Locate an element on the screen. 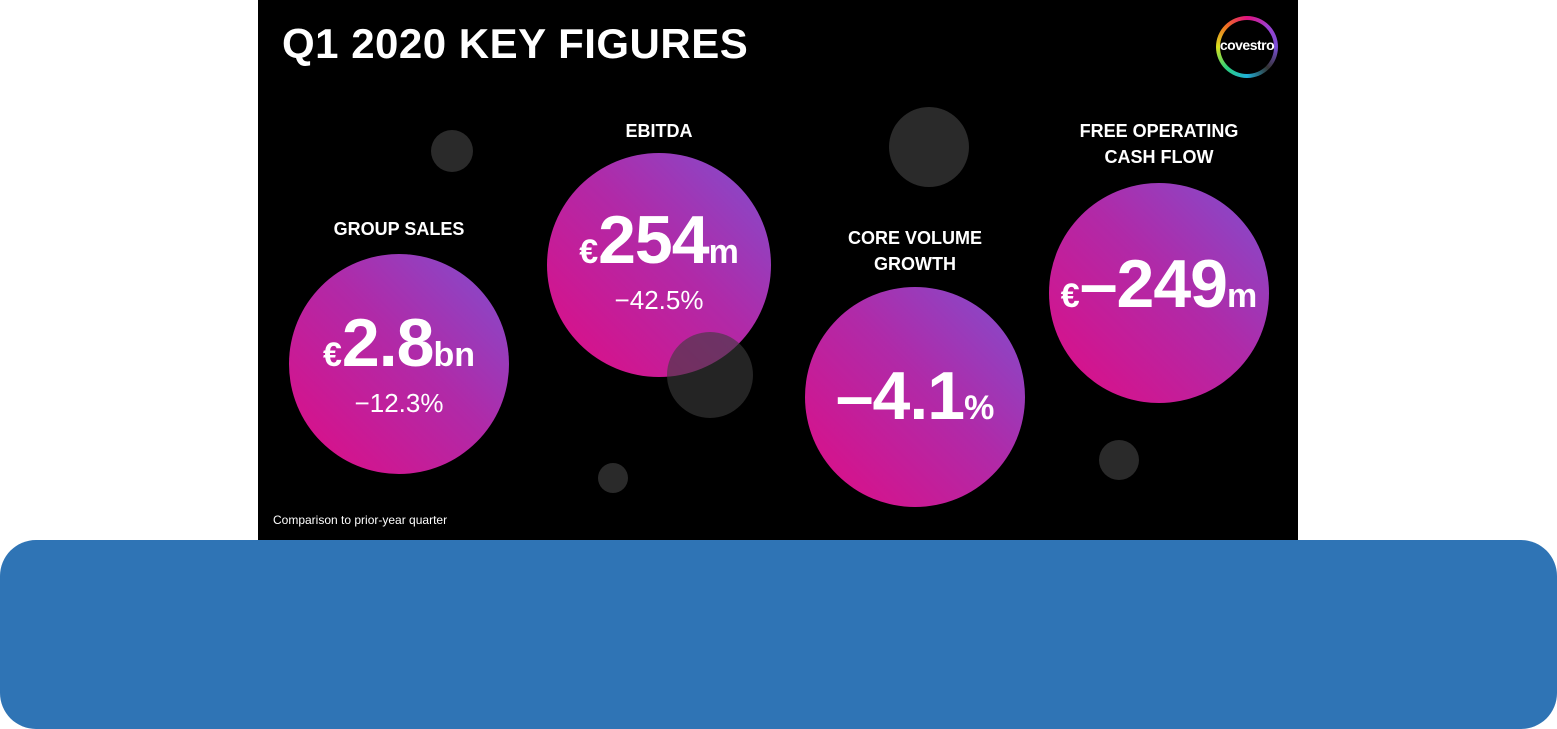 The image size is (1557, 729). covestro-logo: covestro is located at coordinates (1247, 47).